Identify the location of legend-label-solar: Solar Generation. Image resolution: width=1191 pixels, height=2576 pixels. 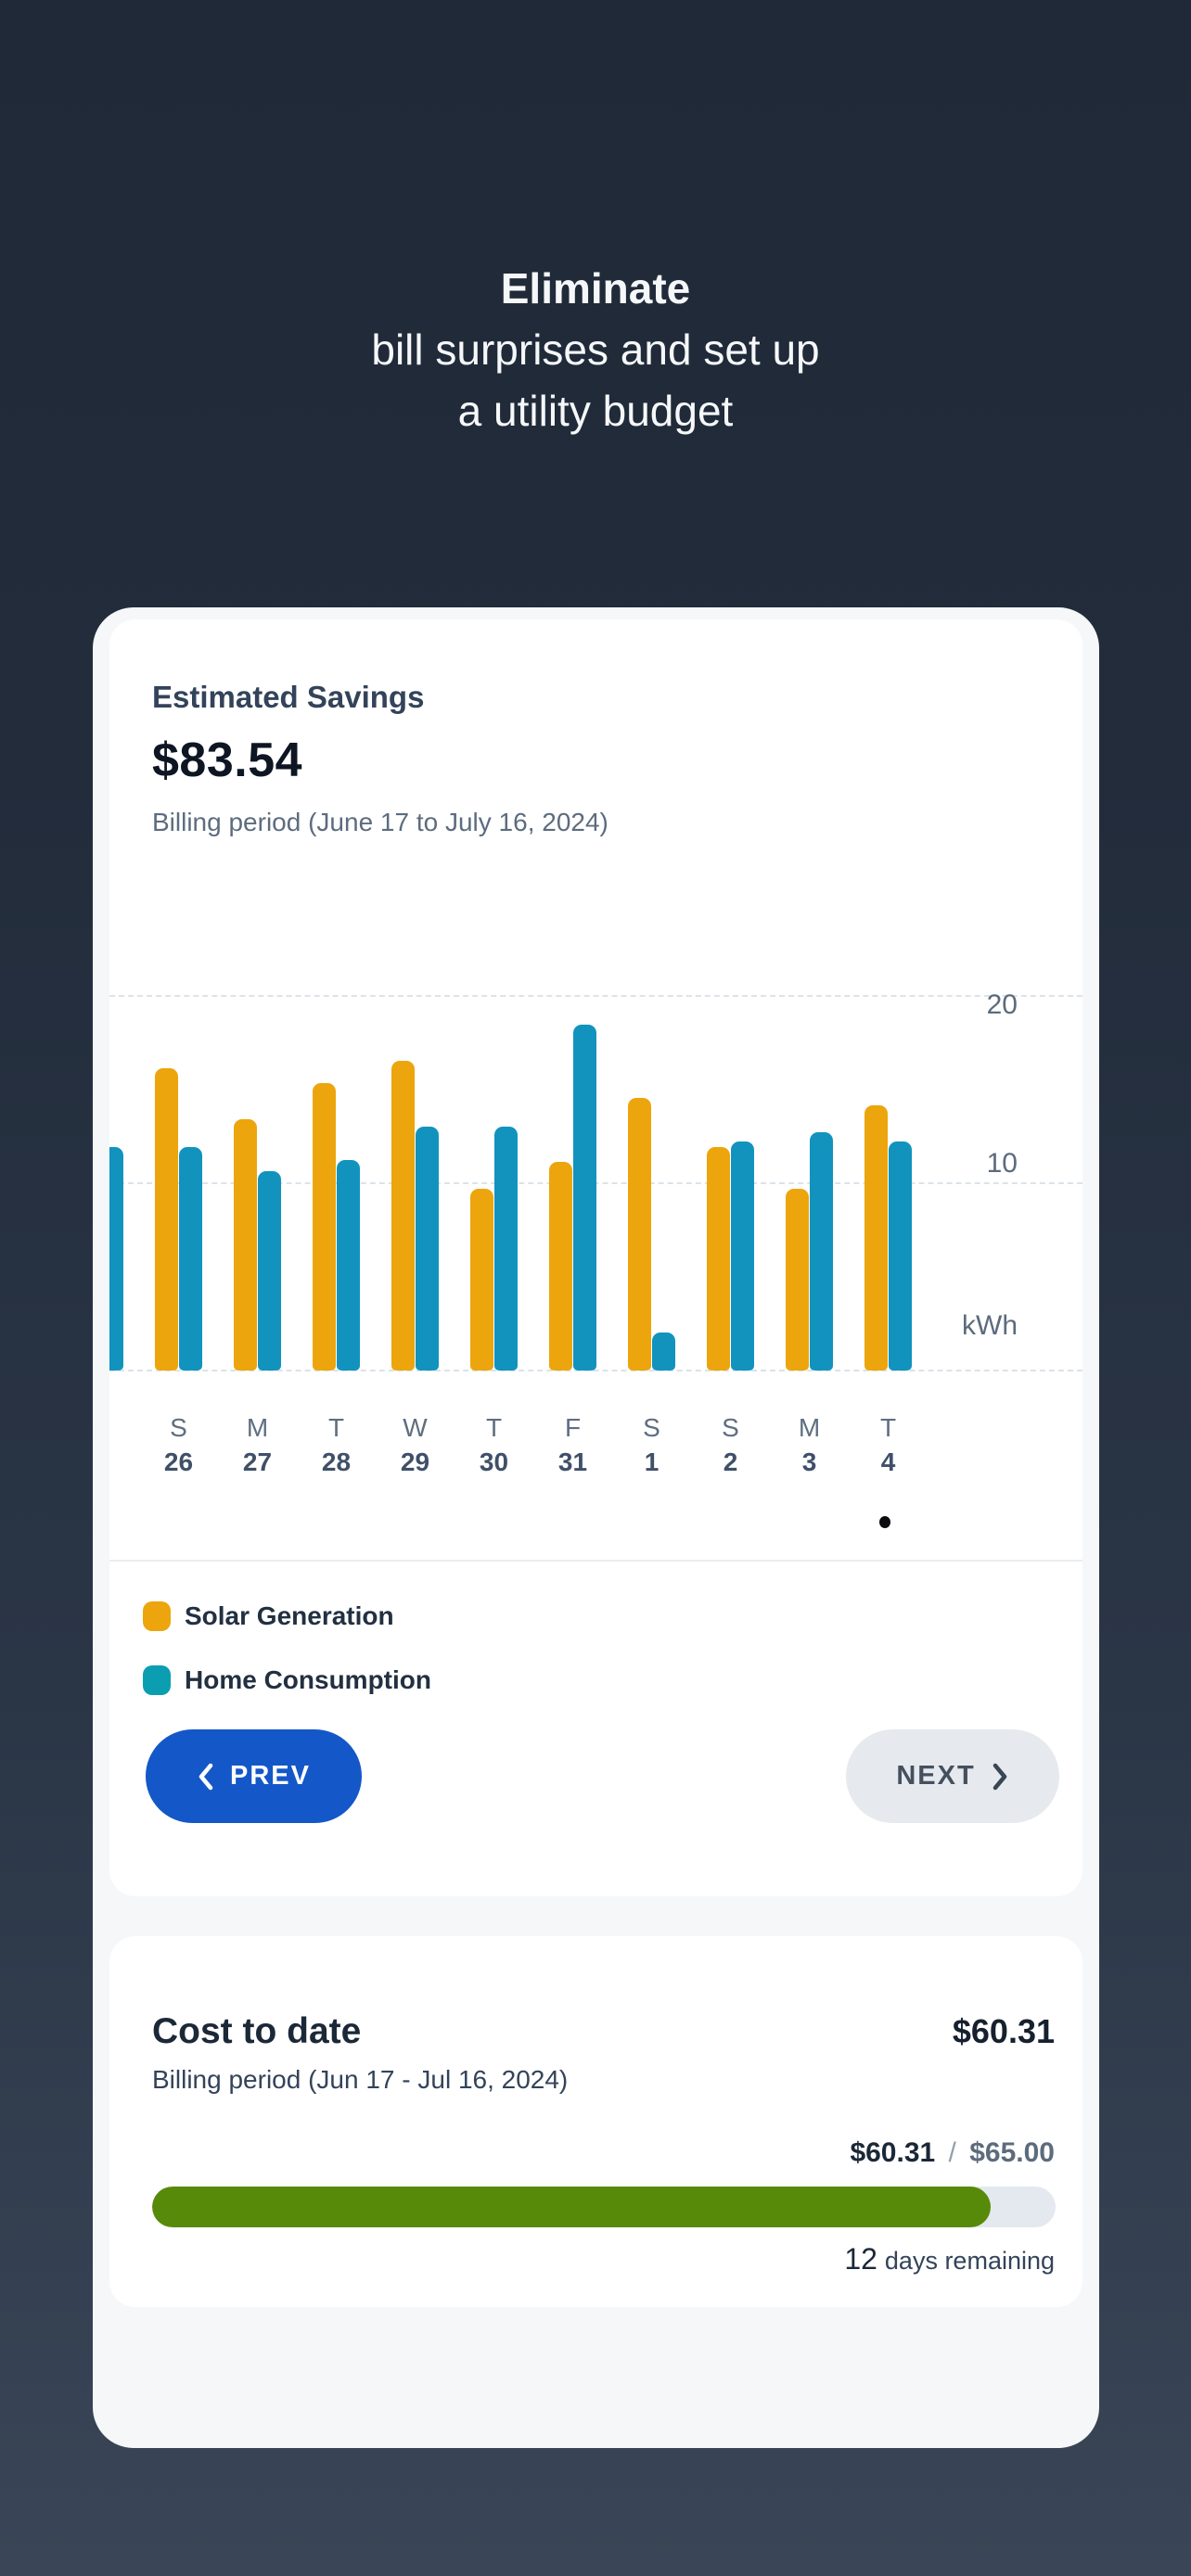
(289, 1615).